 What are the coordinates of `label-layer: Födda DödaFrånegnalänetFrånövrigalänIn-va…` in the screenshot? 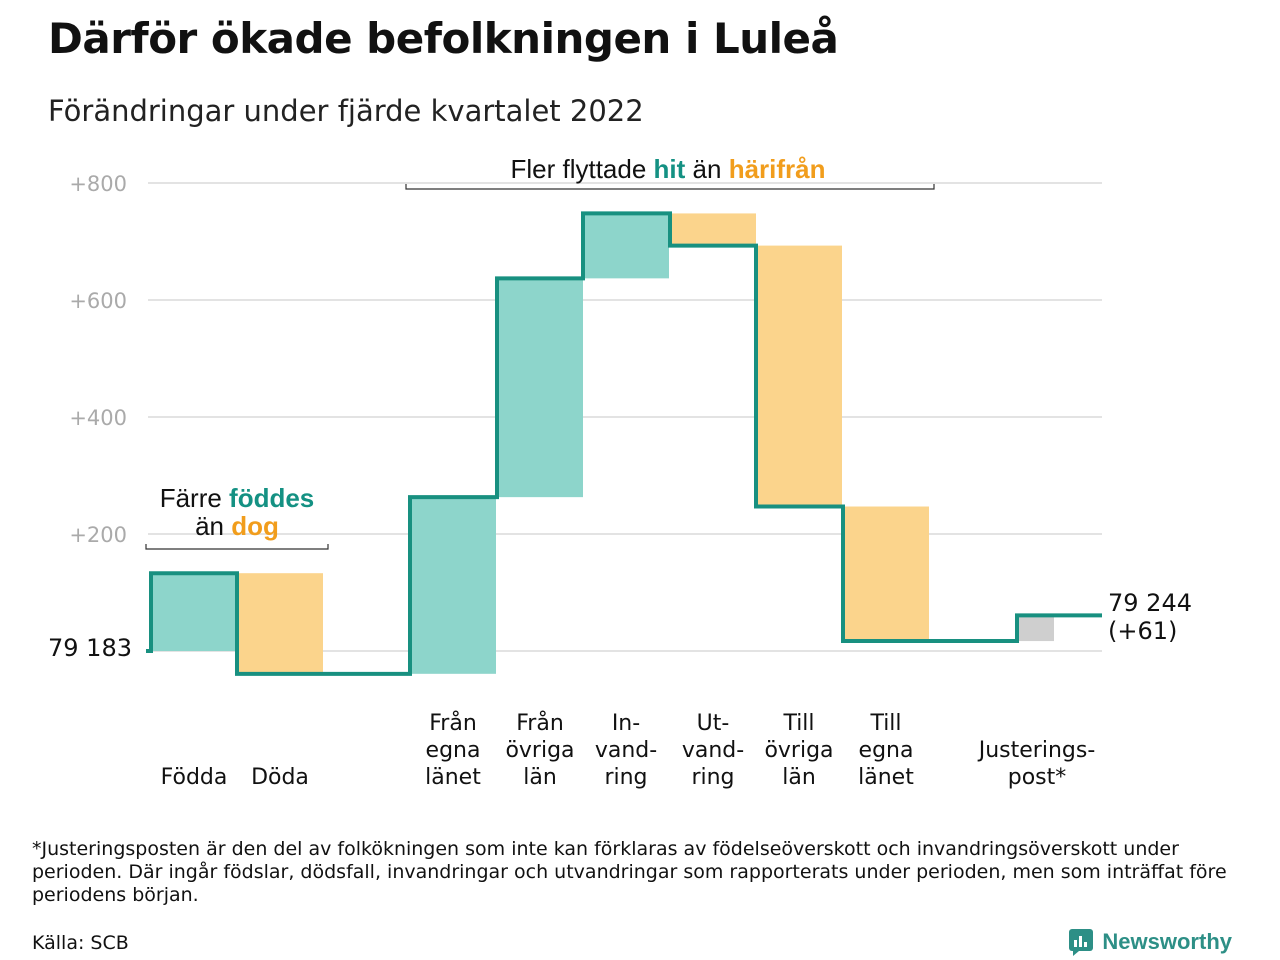 It's located at (628, 750).